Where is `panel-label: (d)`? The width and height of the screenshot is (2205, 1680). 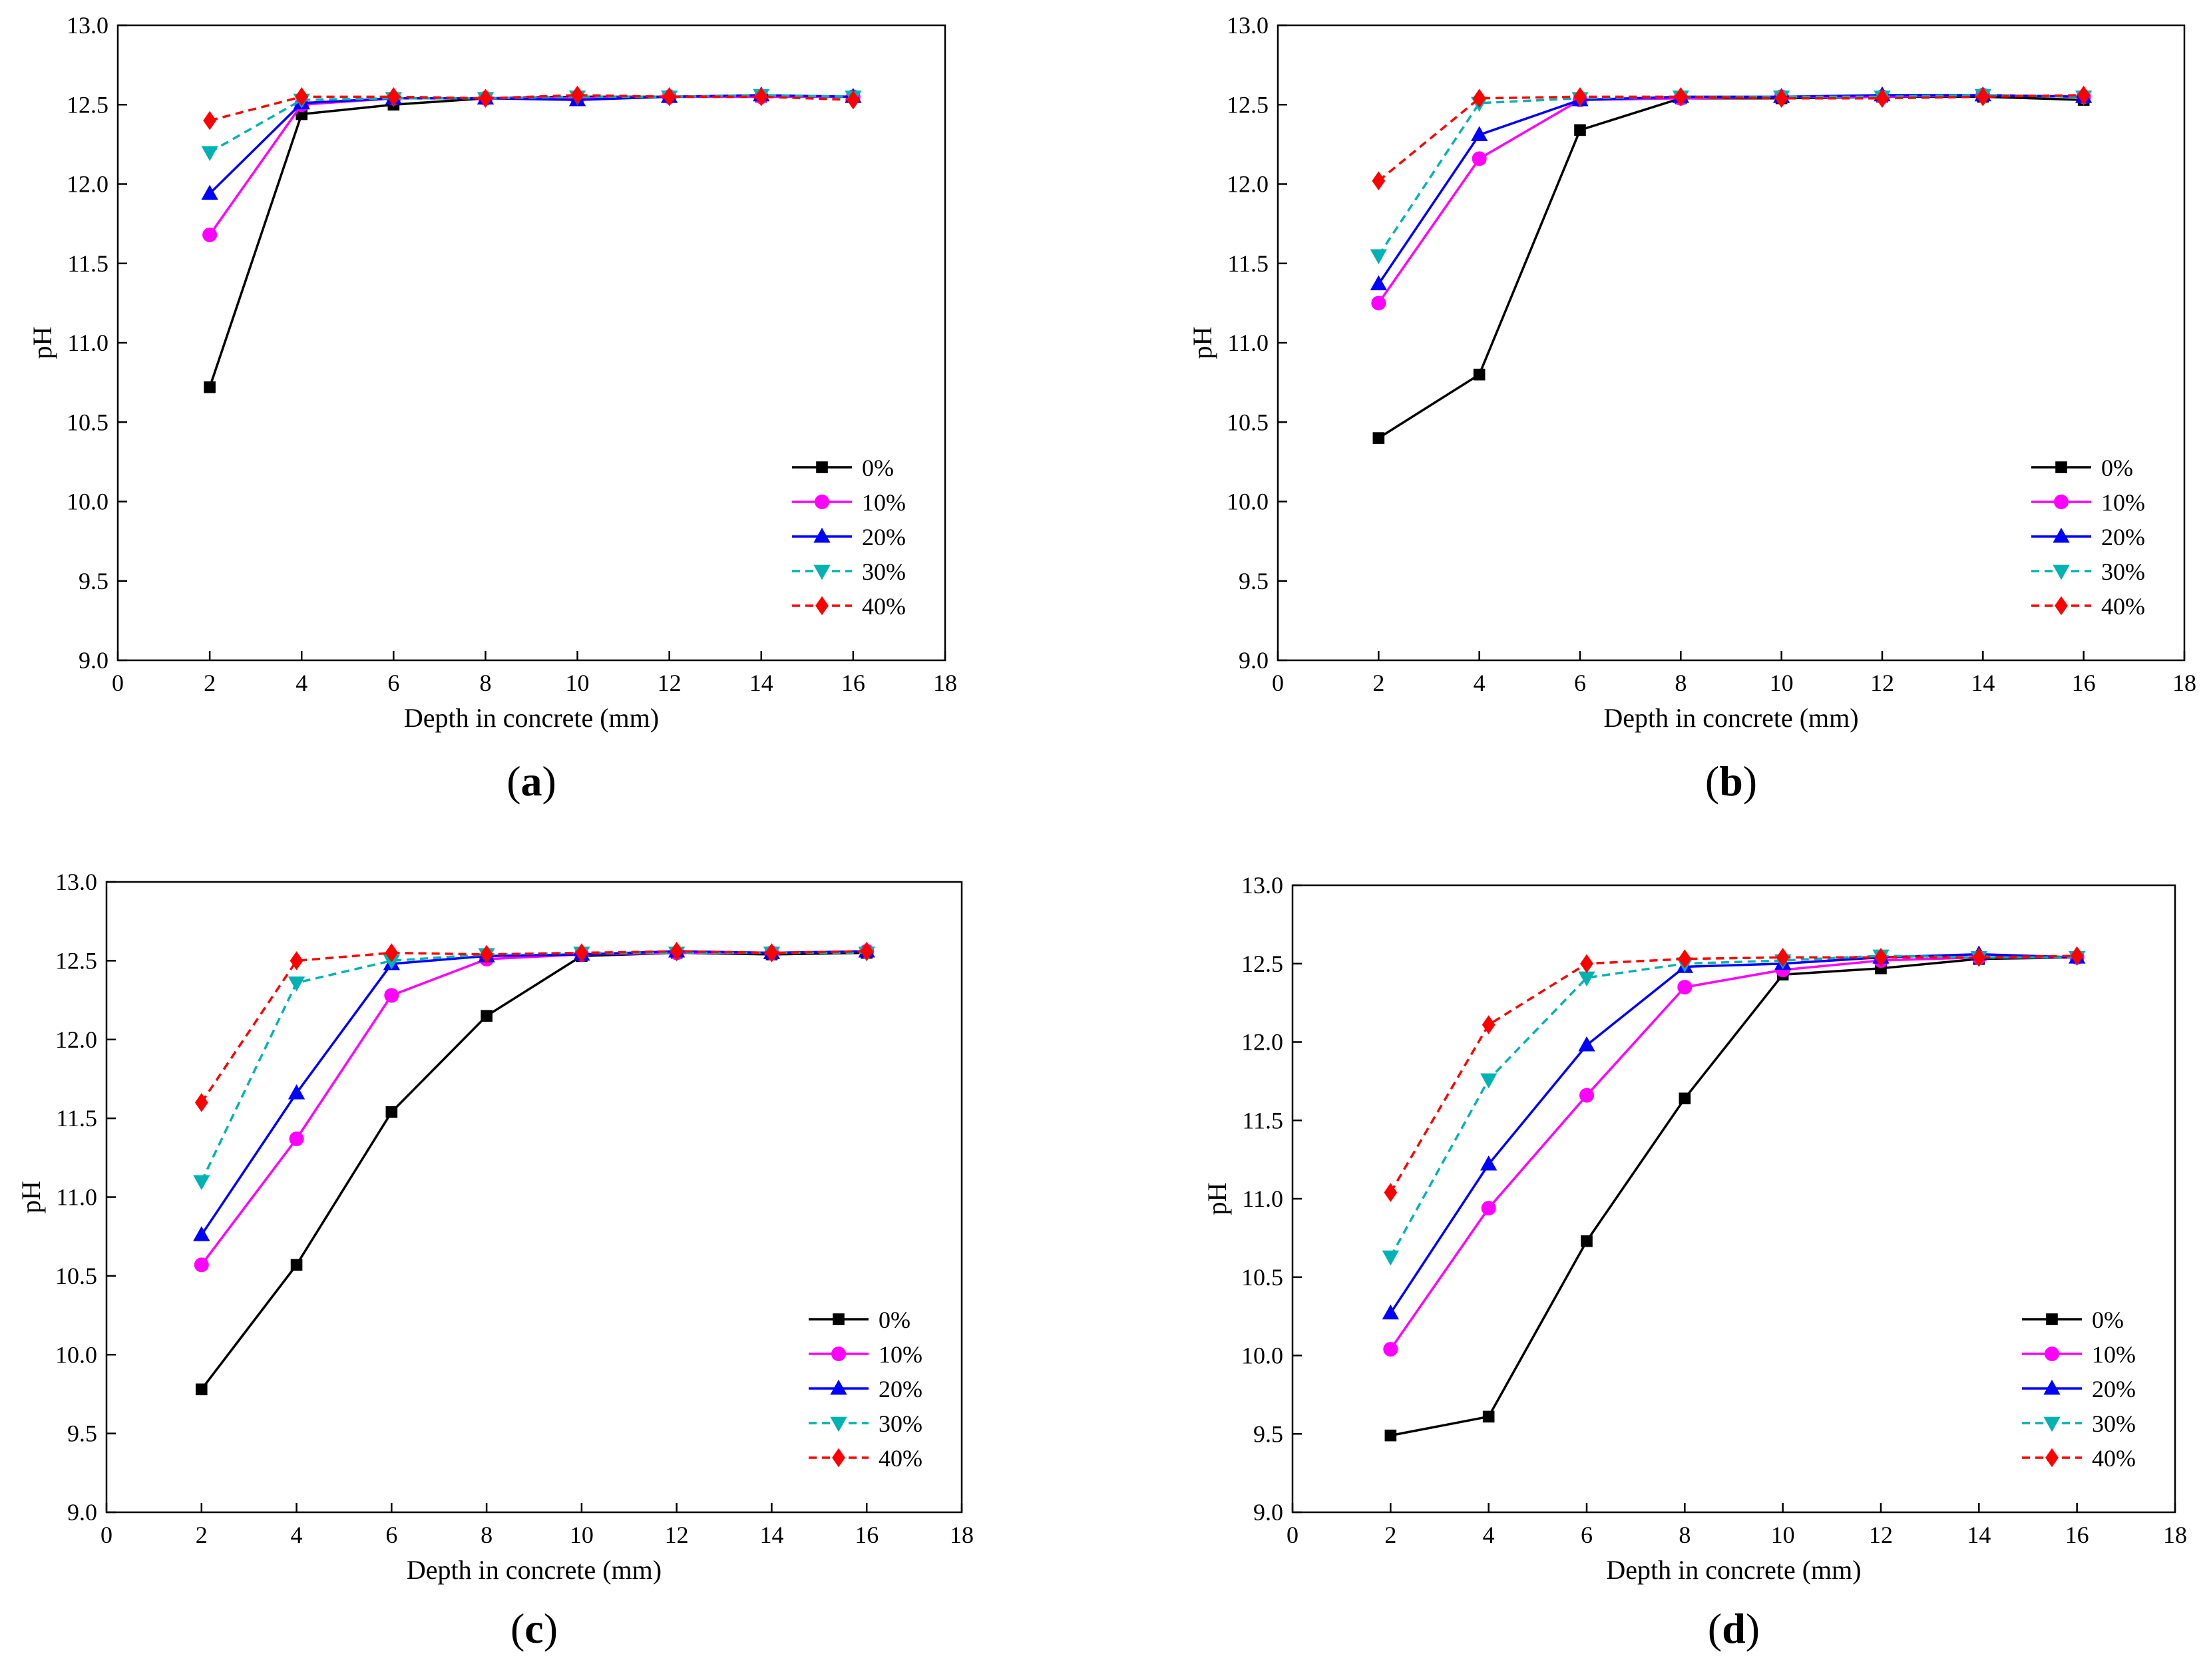
panel-label: (d) is located at coordinates (1734, 1628).